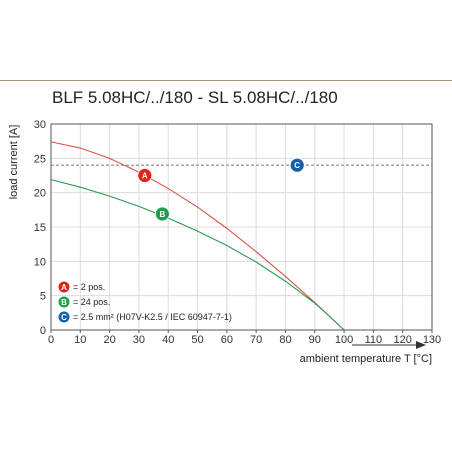  What do you see at coordinates (40, 262) in the screenshot?
I see `y-tick-label: 10` at bounding box center [40, 262].